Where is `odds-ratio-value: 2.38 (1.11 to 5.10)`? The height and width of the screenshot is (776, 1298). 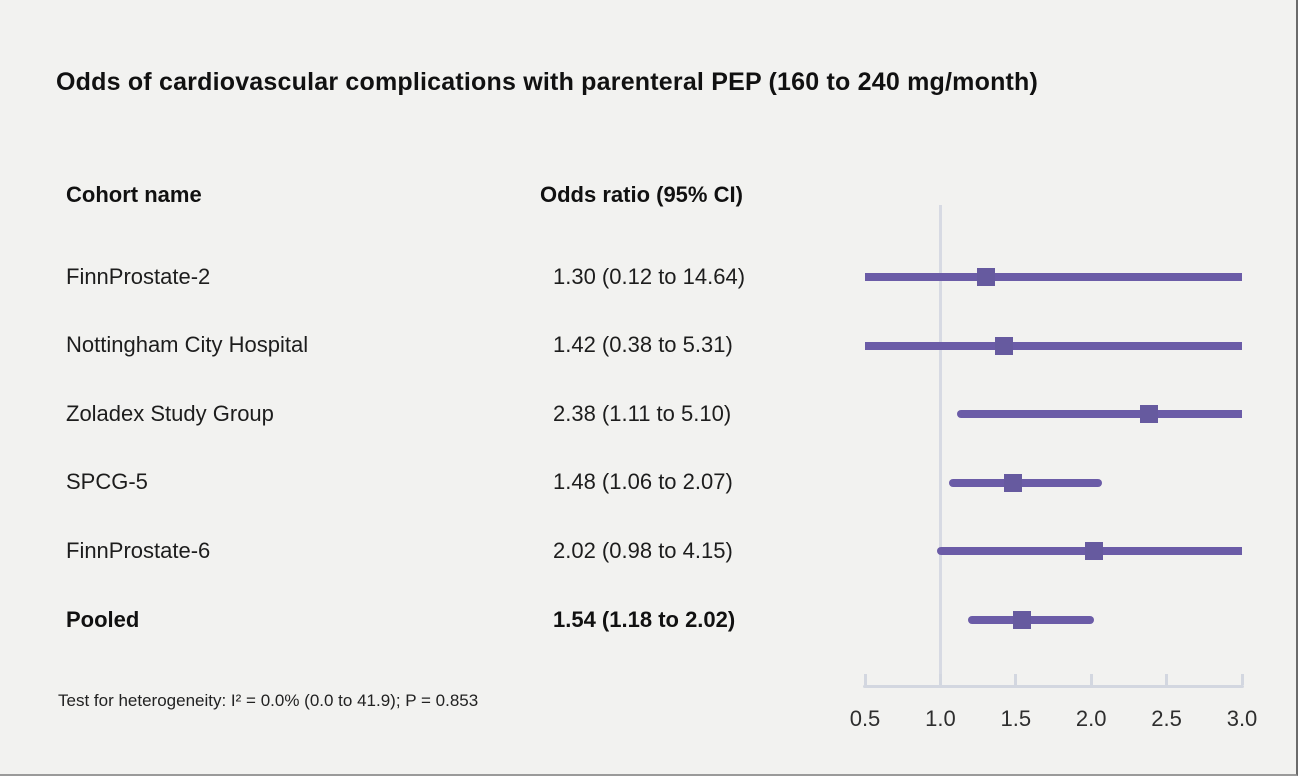 odds-ratio-value: 2.38 (1.11 to 5.10) is located at coordinates (642, 413).